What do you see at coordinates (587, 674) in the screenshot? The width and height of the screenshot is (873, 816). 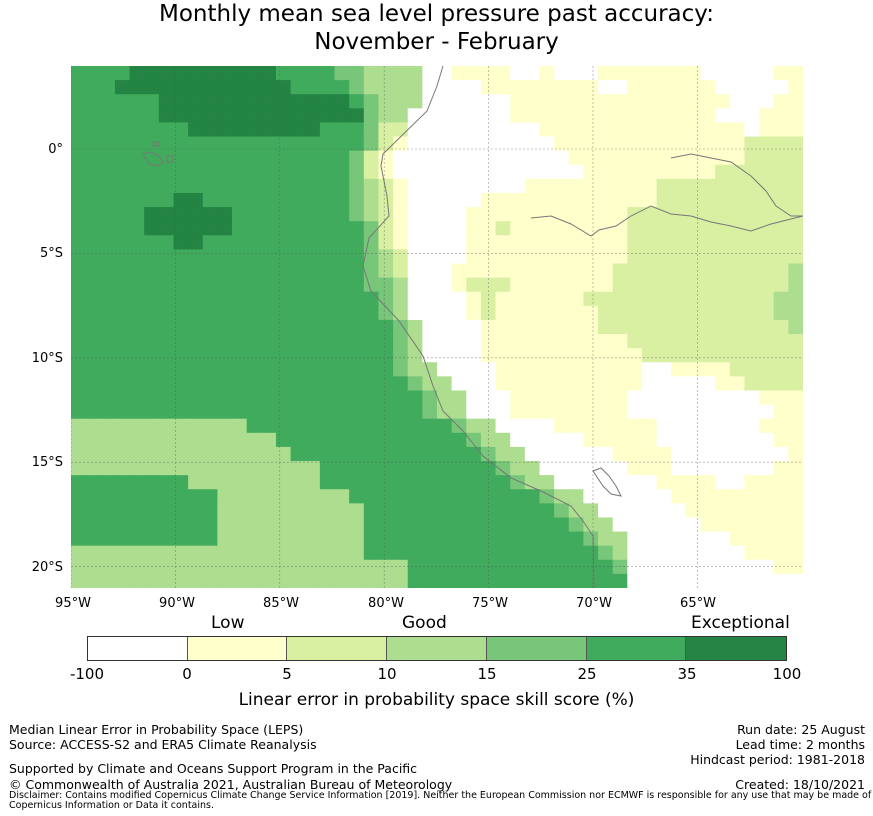 I see `colorbar-tick: 25` at bounding box center [587, 674].